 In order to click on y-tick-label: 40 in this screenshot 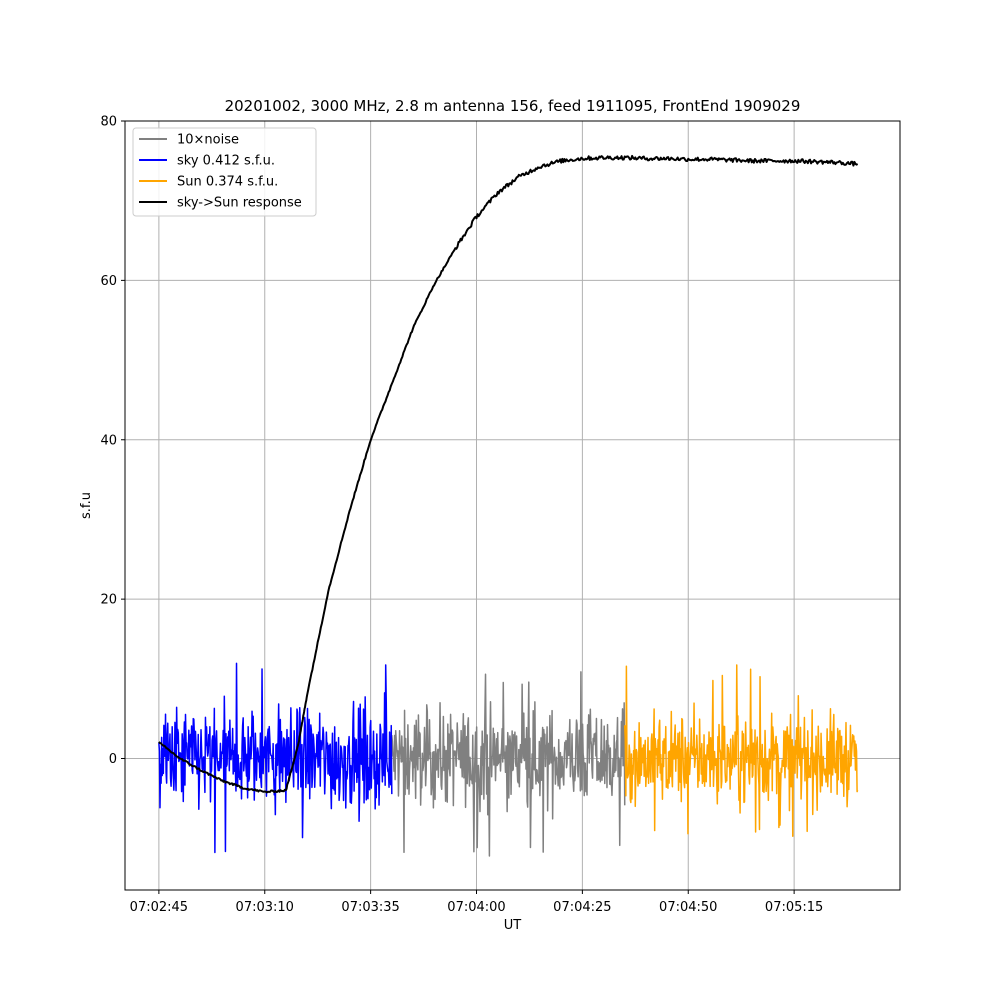, I will do `click(108, 440)`.